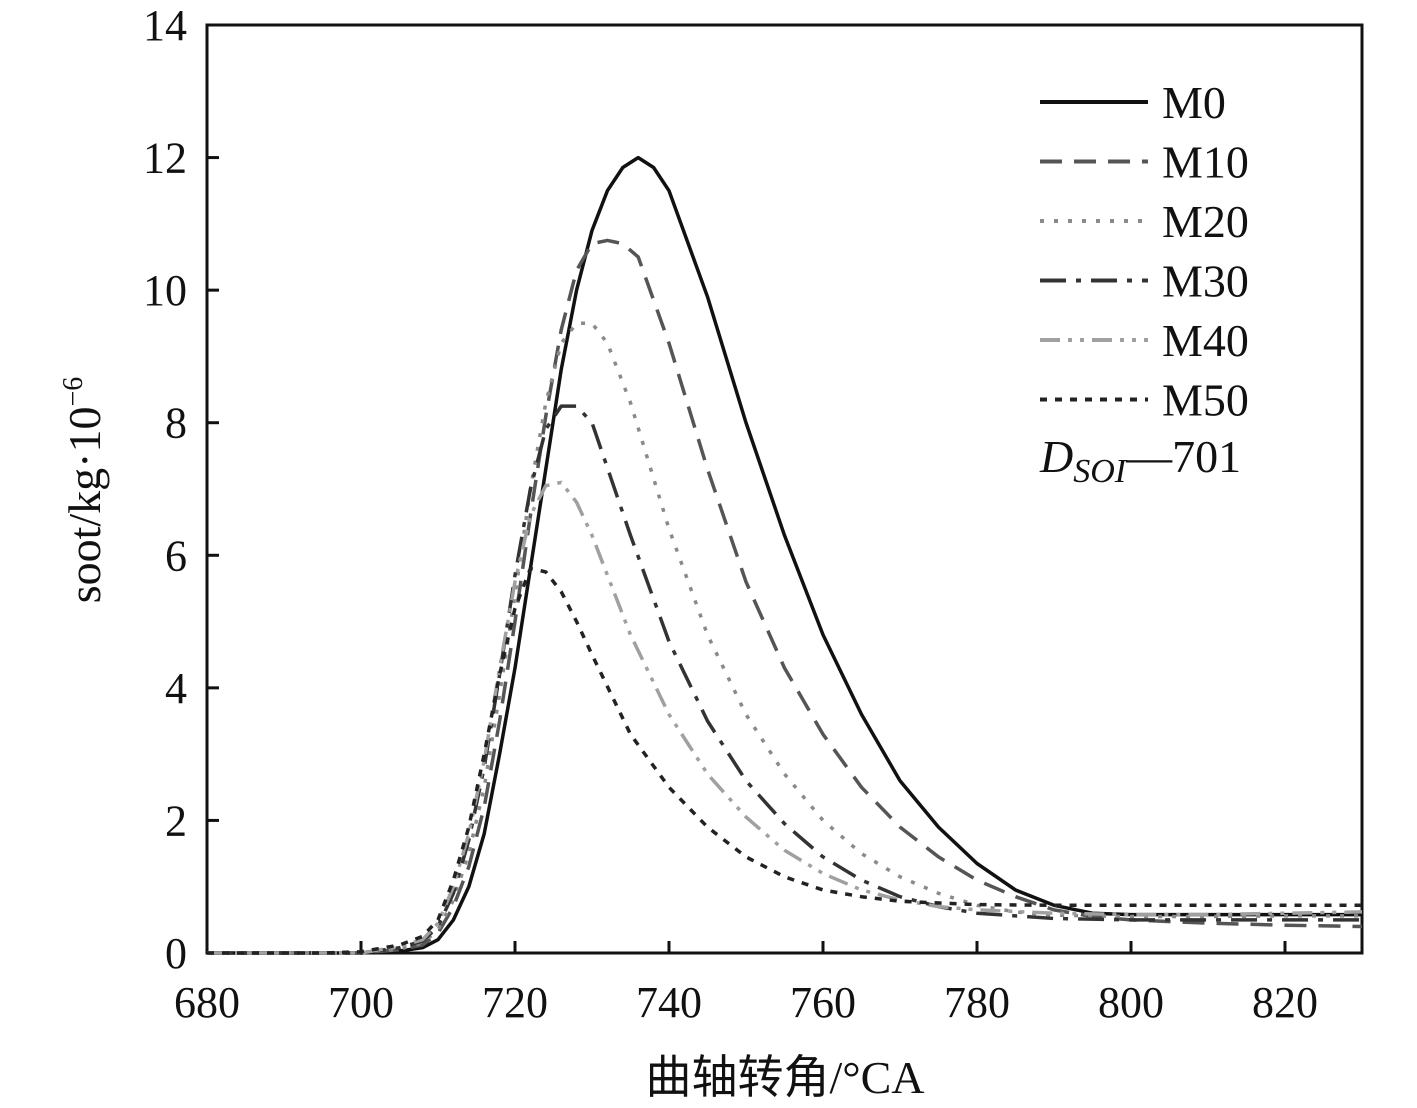 The width and height of the screenshot is (1417, 1108). I want to click on legend-label-m0: M0, so click(1194, 102).